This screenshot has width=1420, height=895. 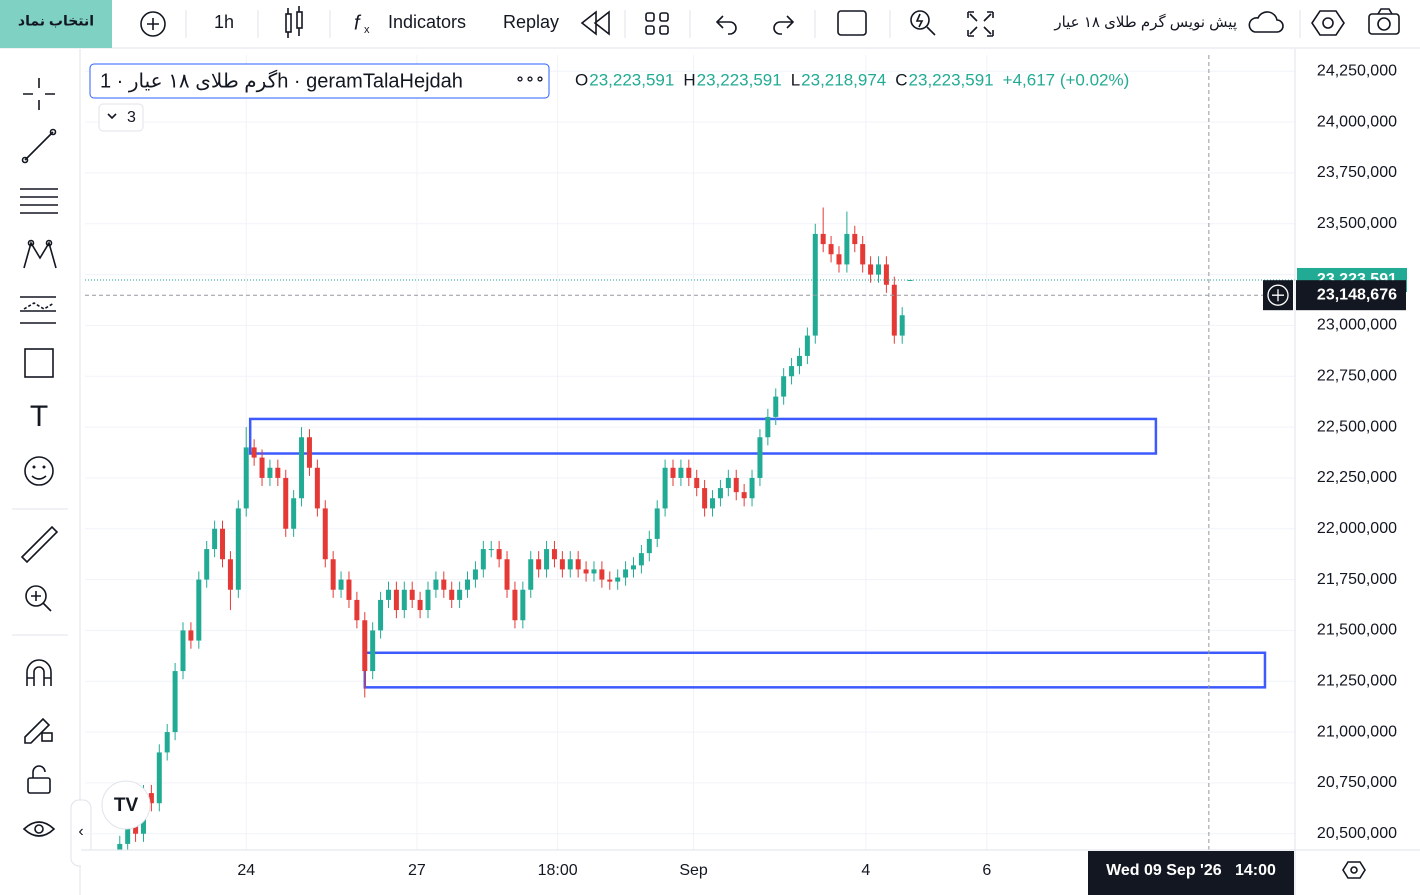 I want to click on layout-button, so click(x=657, y=23).